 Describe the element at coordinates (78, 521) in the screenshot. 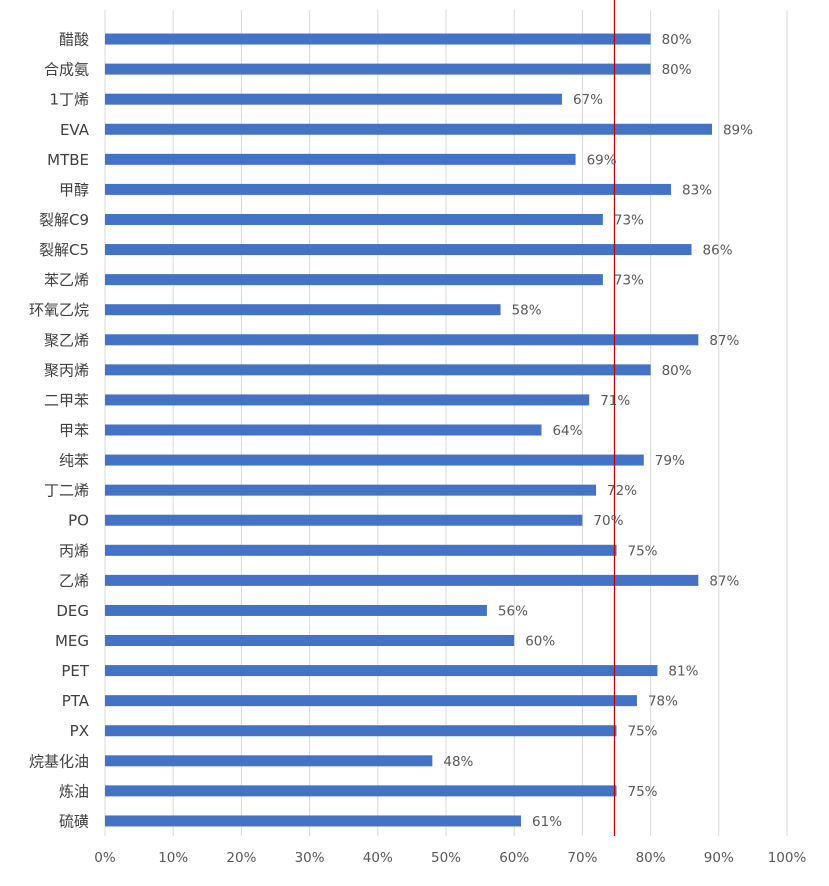

I see `category-label: PO` at that location.